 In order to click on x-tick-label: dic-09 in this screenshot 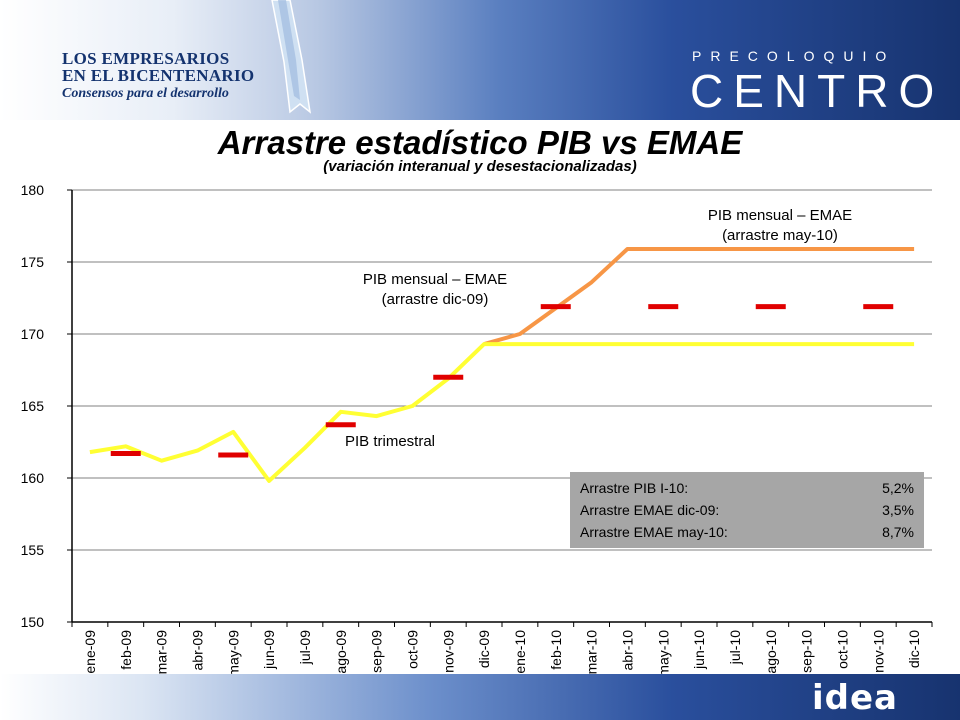, I will do `click(484, 649)`.